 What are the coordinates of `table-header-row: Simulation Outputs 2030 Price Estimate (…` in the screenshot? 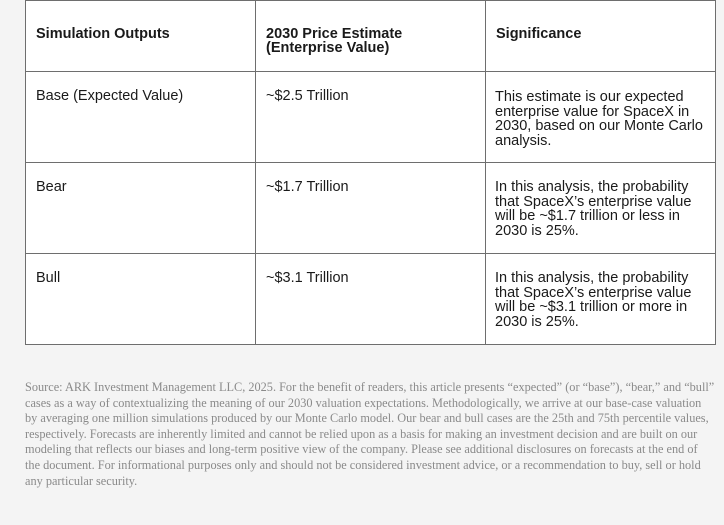 It's located at (370, 36).